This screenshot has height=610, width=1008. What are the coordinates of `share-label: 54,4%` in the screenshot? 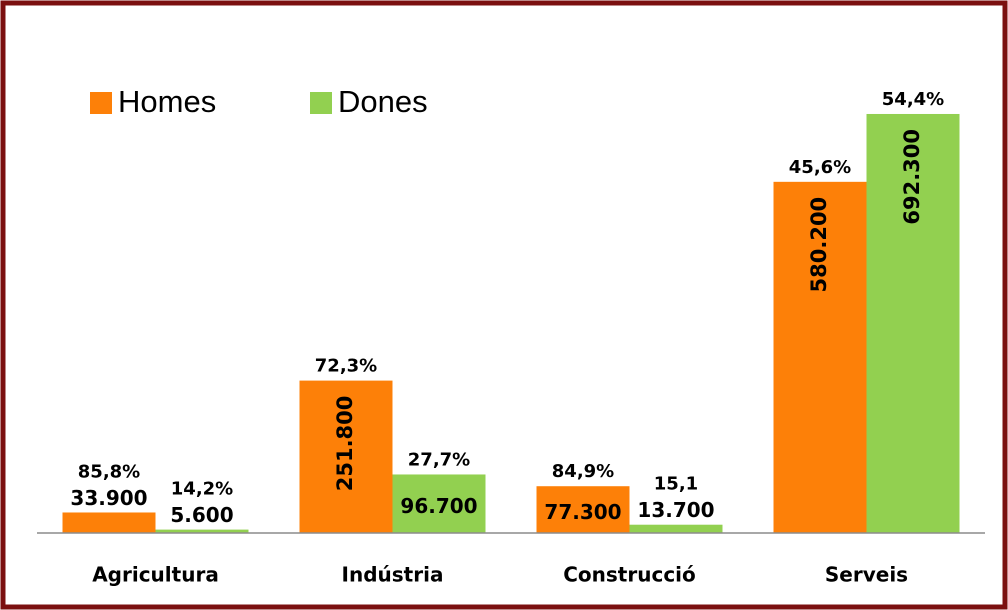 It's located at (913, 99).